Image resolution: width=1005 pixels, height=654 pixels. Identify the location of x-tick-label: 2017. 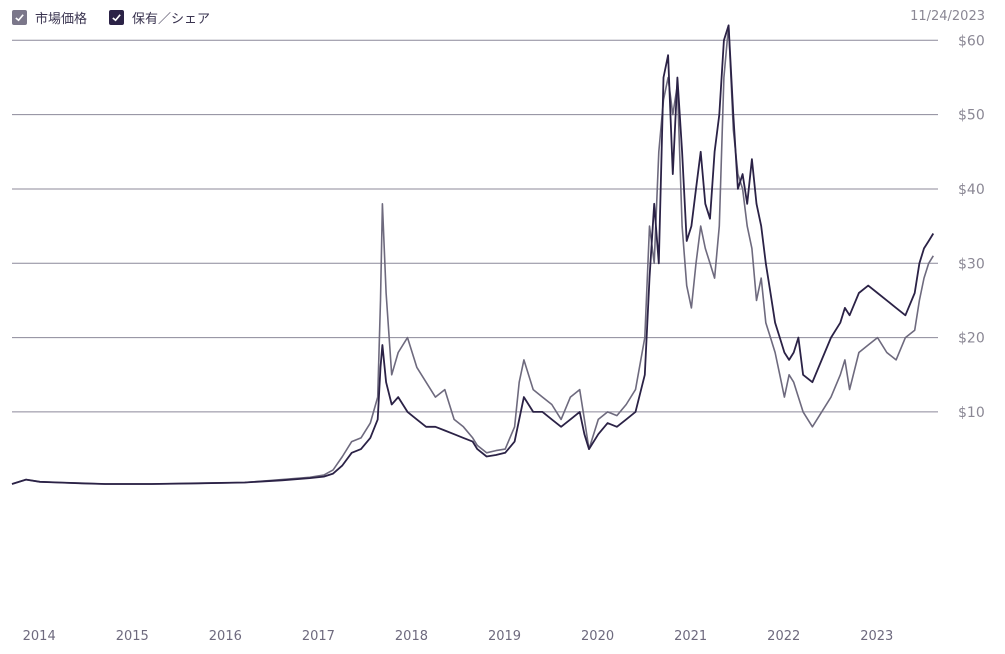
(318, 636).